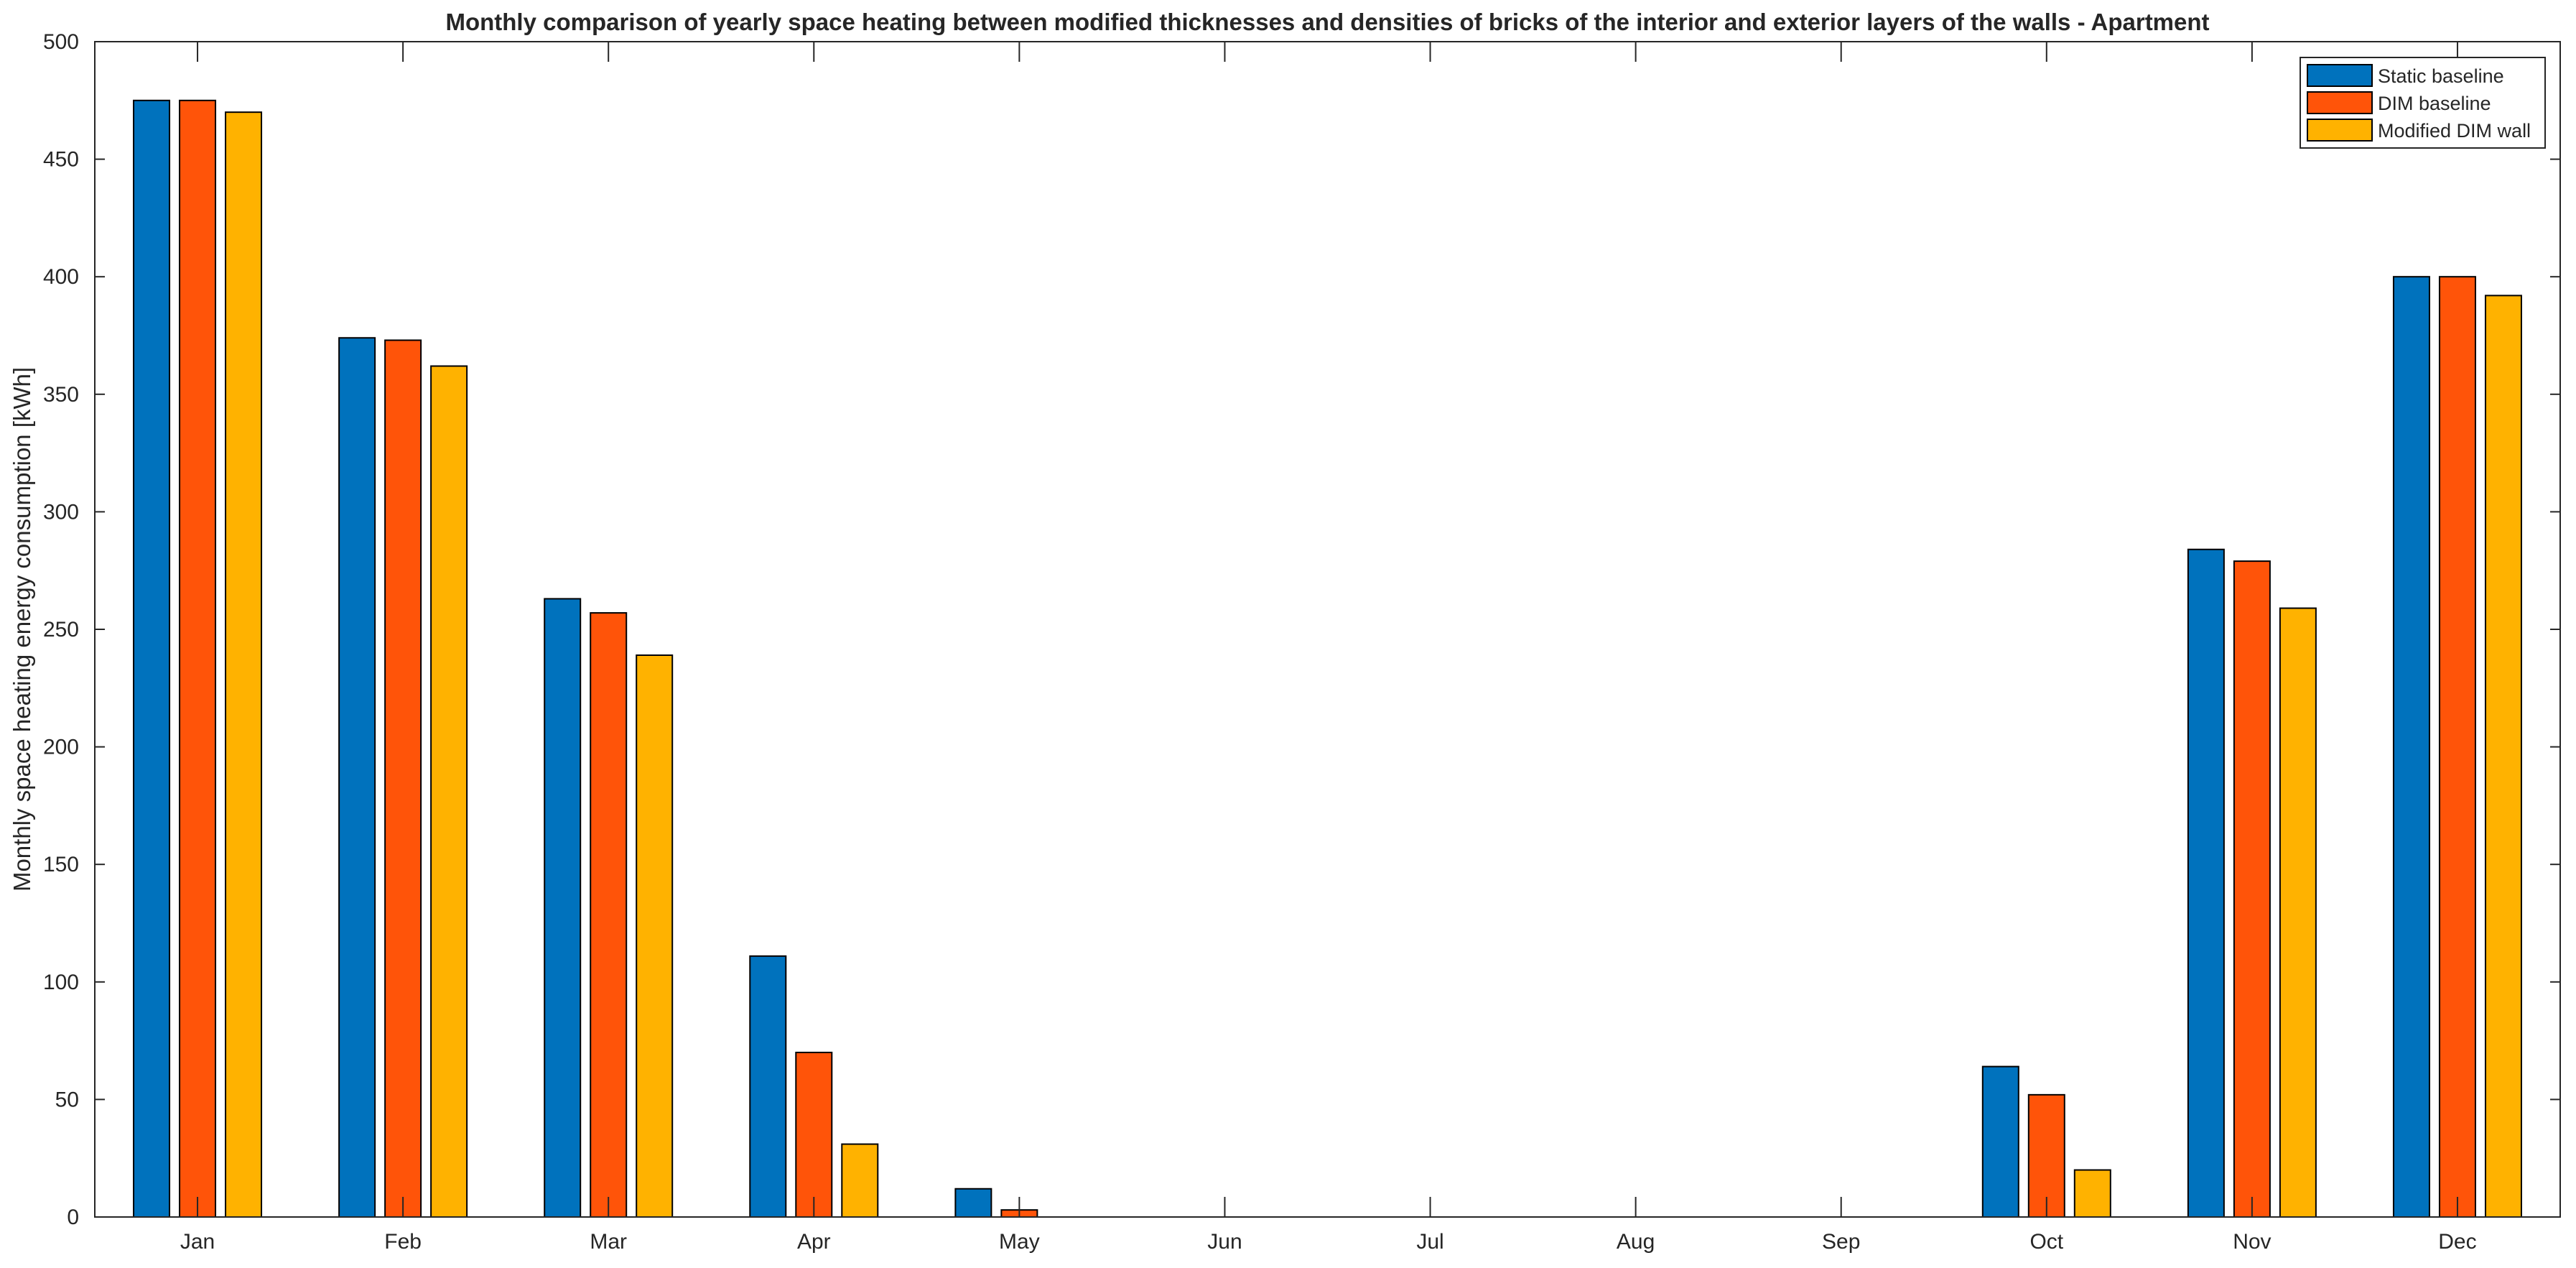 The height and width of the screenshot is (1268, 2576). I want to click on x-tick-label: Jan, so click(197, 1242).